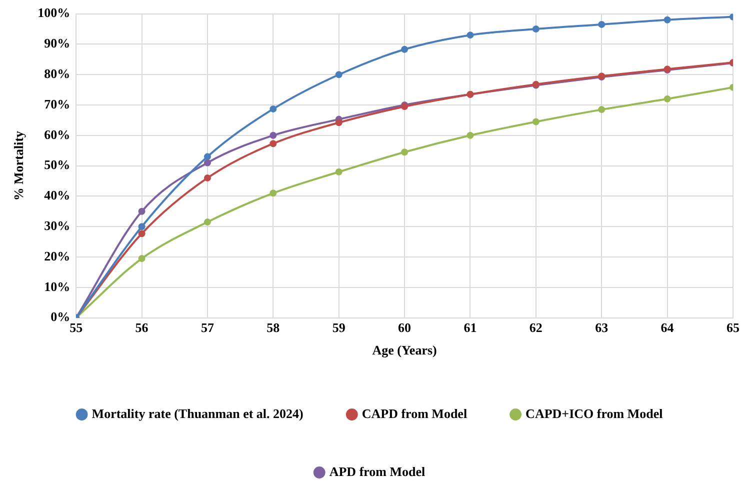 The height and width of the screenshot is (495, 755). What do you see at coordinates (733, 327) in the screenshot?
I see `x-tick-label: 65` at bounding box center [733, 327].